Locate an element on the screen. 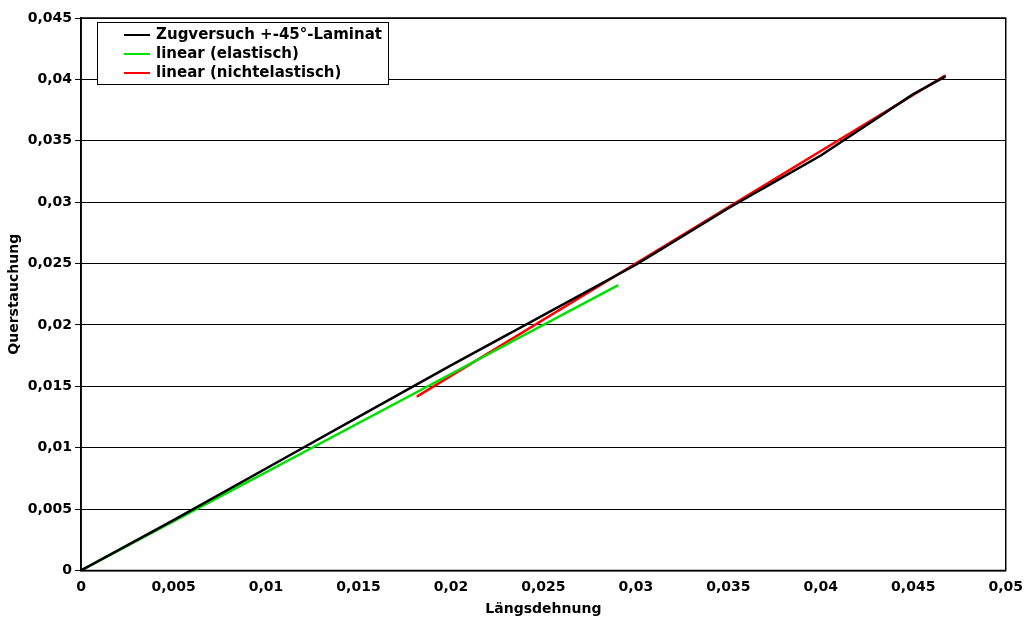  x-axis-title: Längsdehnung is located at coordinates (543, 608).